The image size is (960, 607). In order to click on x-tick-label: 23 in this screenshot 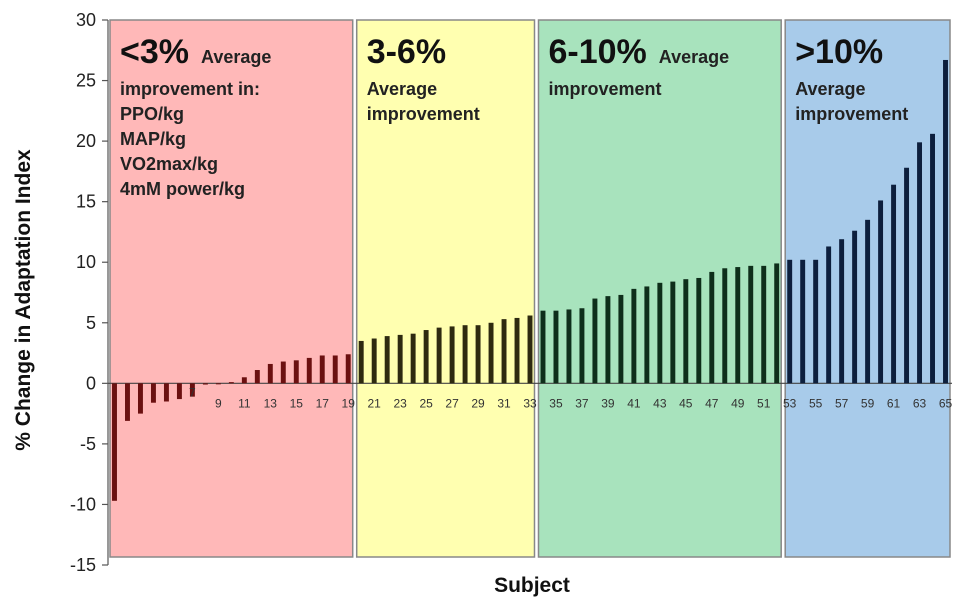, I will do `click(400, 403)`.